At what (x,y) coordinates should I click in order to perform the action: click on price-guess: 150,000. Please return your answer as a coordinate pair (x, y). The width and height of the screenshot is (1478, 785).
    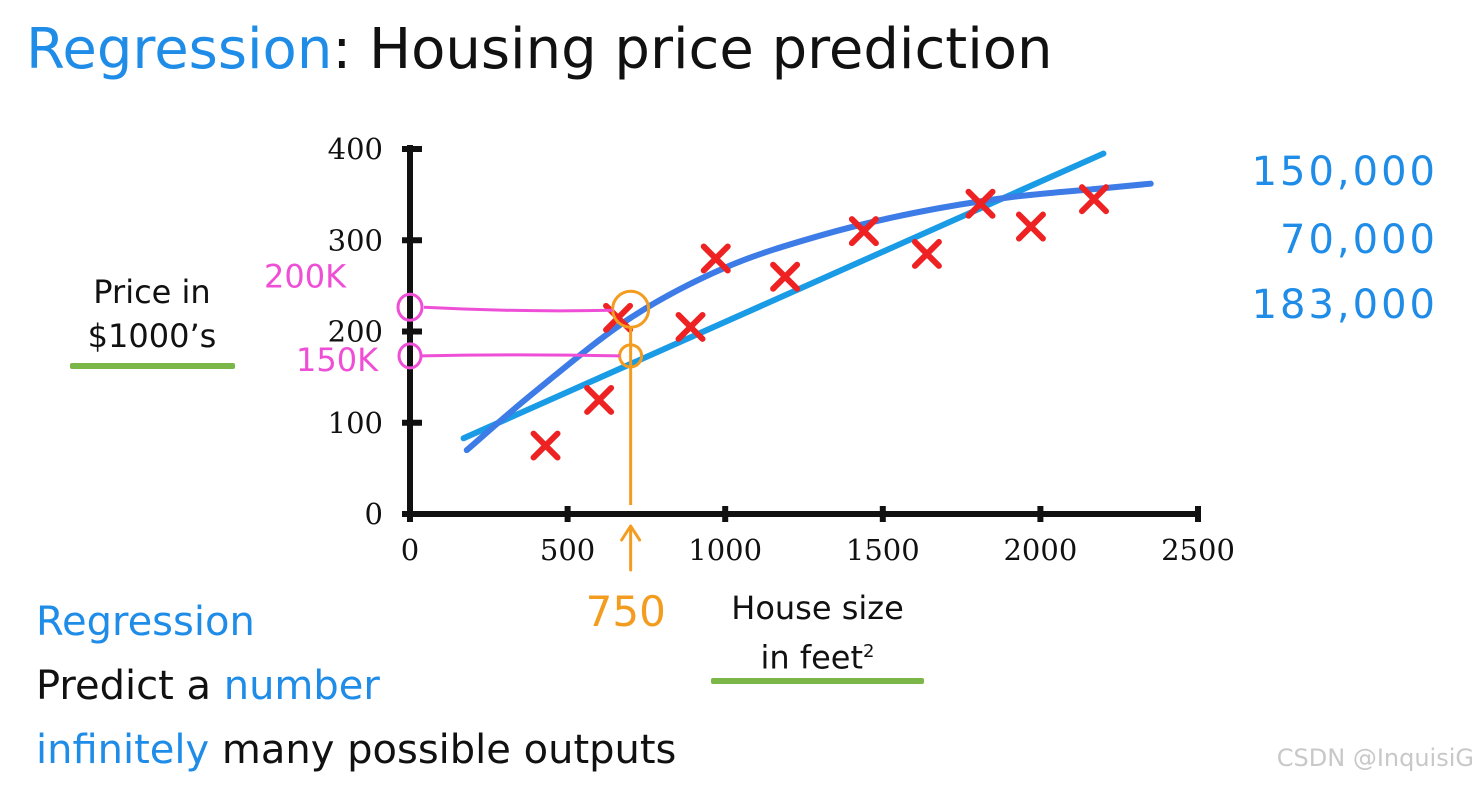
    Looking at the image, I should click on (1345, 172).